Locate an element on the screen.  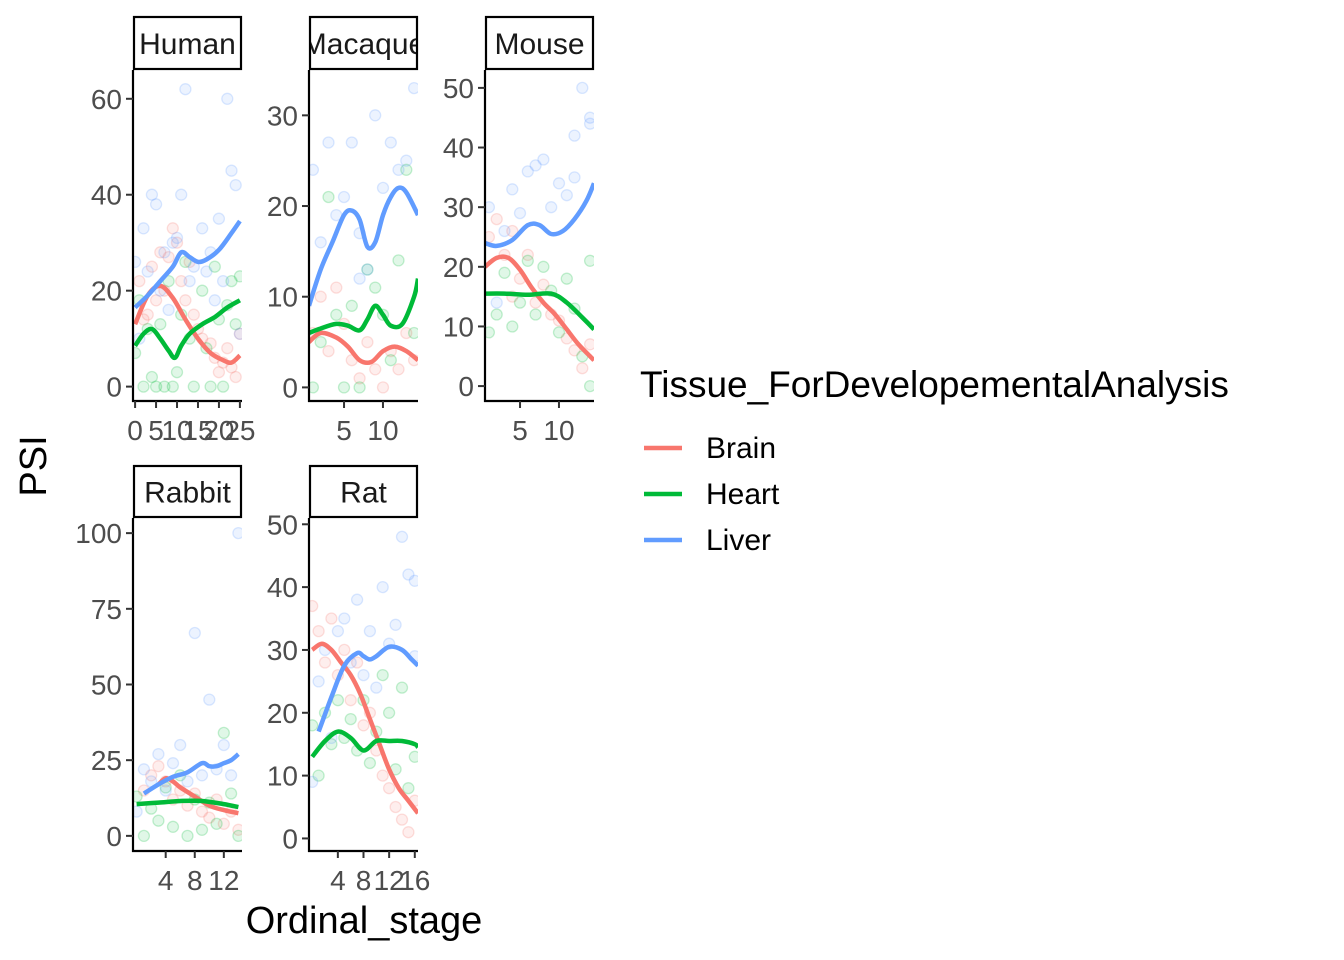
x-tick-label: 20 is located at coordinates (218, 430).